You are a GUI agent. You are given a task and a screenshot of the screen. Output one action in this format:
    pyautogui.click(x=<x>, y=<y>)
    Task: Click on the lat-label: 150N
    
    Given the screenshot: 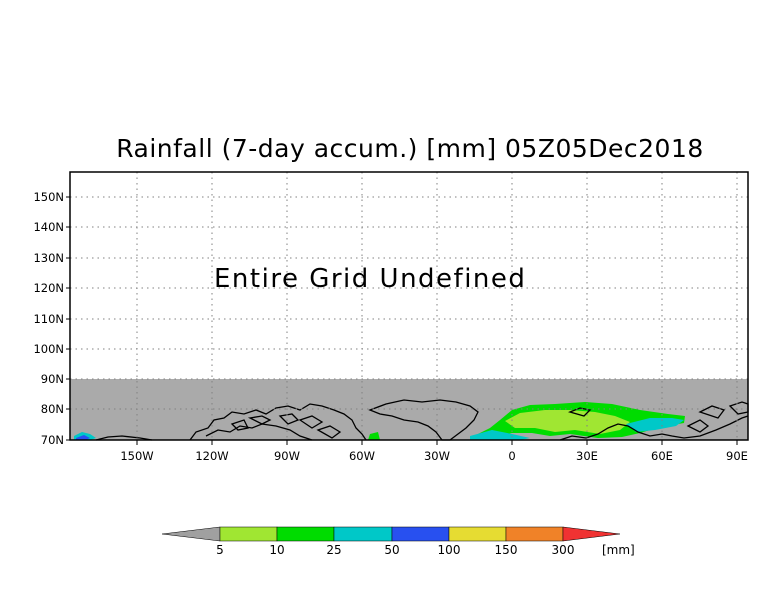 What is the action you would take?
    pyautogui.click(x=48, y=197)
    